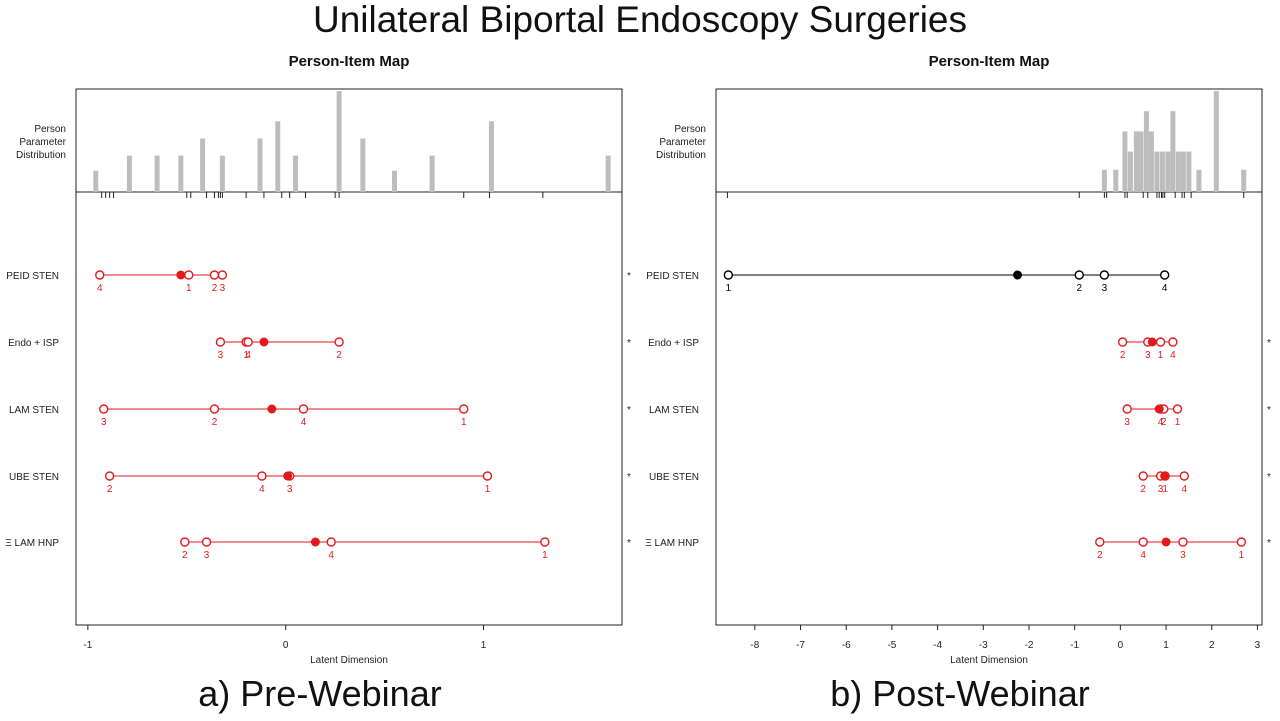 This screenshot has height=721, width=1280. I want to click on x-tick-label: -4, so click(937, 645).